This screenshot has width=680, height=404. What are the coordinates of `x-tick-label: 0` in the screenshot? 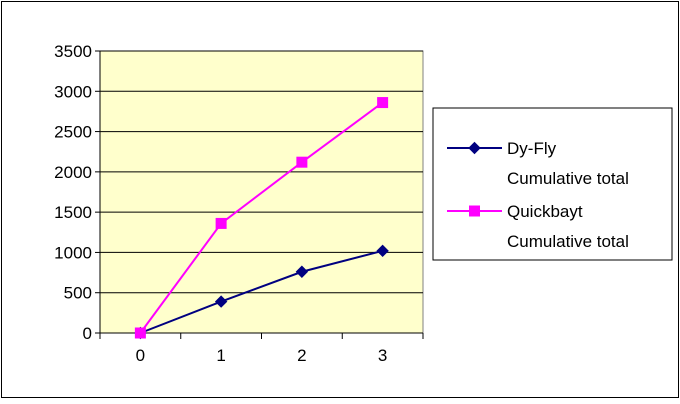 It's located at (140, 355).